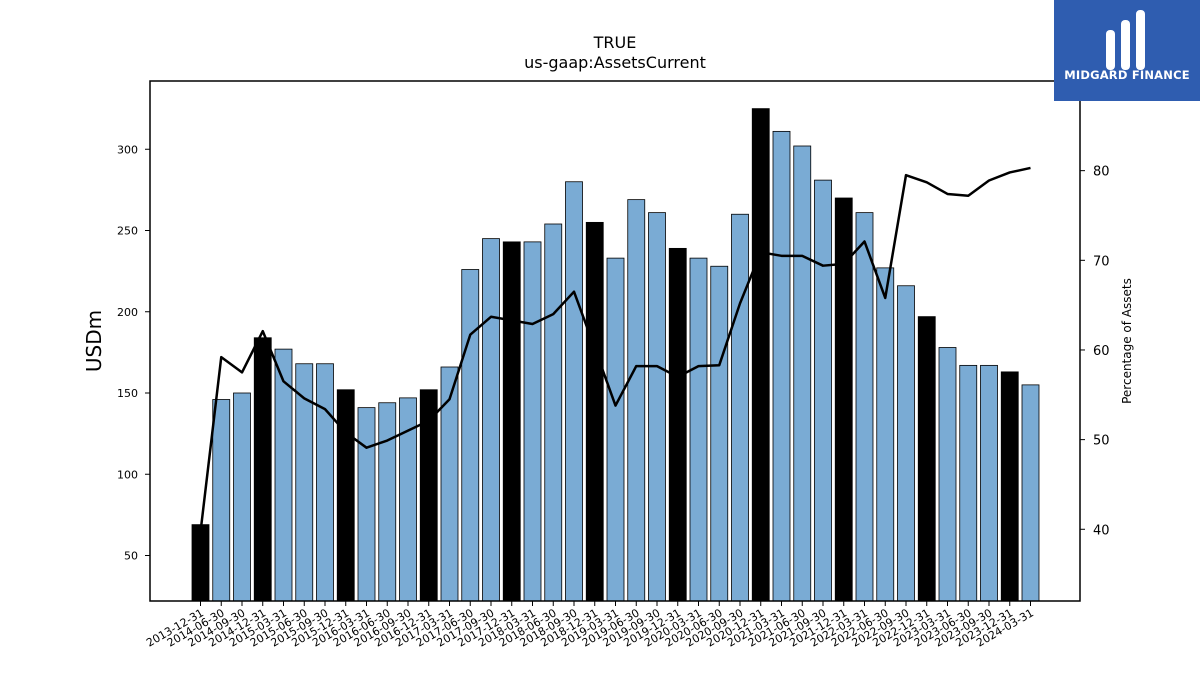  Describe the element at coordinates (127, 474) in the screenshot. I see `y-tick-label: 100` at that location.